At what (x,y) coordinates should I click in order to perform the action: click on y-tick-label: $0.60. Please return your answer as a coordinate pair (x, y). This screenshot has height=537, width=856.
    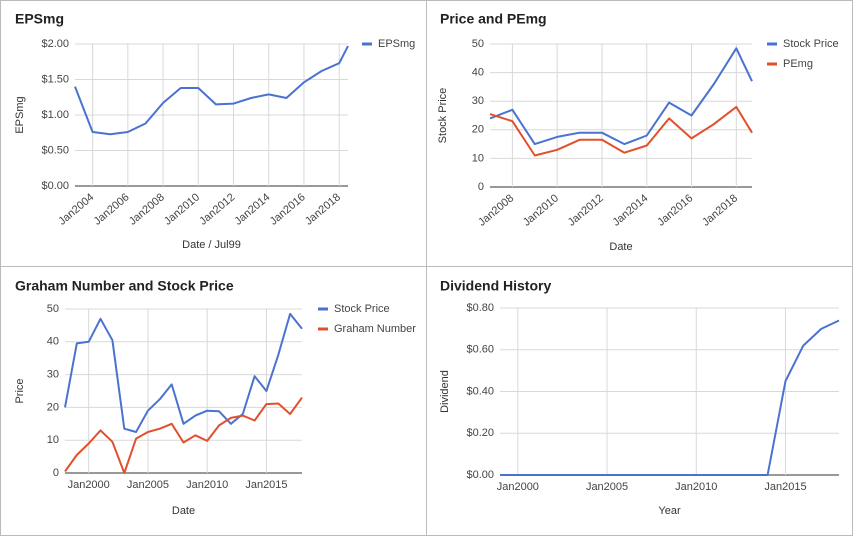
    Looking at the image, I should click on (480, 350).